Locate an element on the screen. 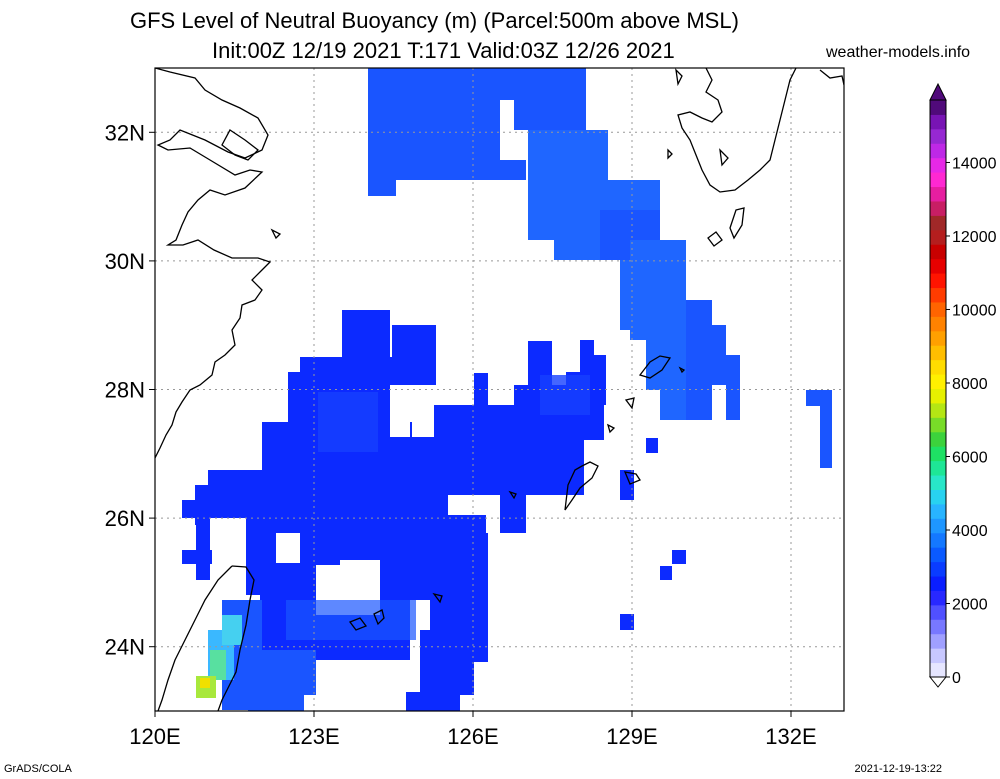 This screenshot has height=779, width=1000. footer-left: GrADS/COLA is located at coordinates (38, 769).